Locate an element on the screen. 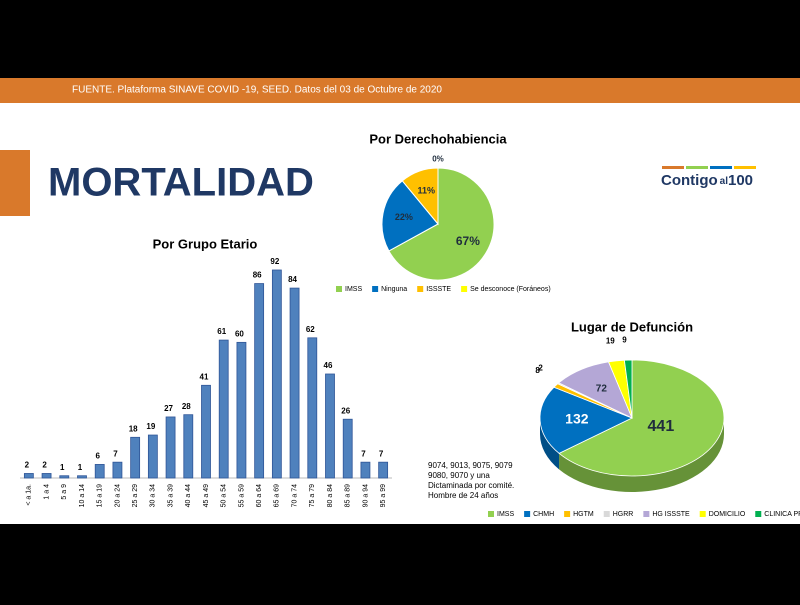 The image size is (800, 605). x-tick-label: 55 a 59 is located at coordinates (241, 495).